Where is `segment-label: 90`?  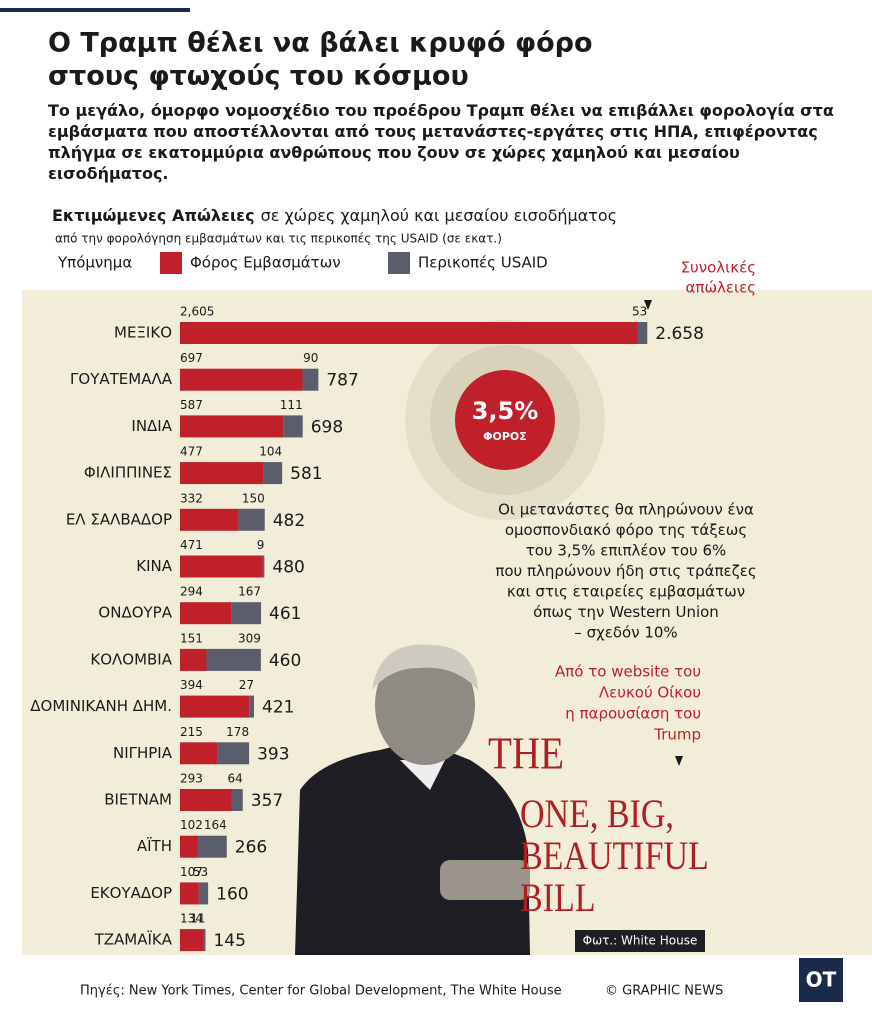
segment-label: 90 is located at coordinates (310, 358).